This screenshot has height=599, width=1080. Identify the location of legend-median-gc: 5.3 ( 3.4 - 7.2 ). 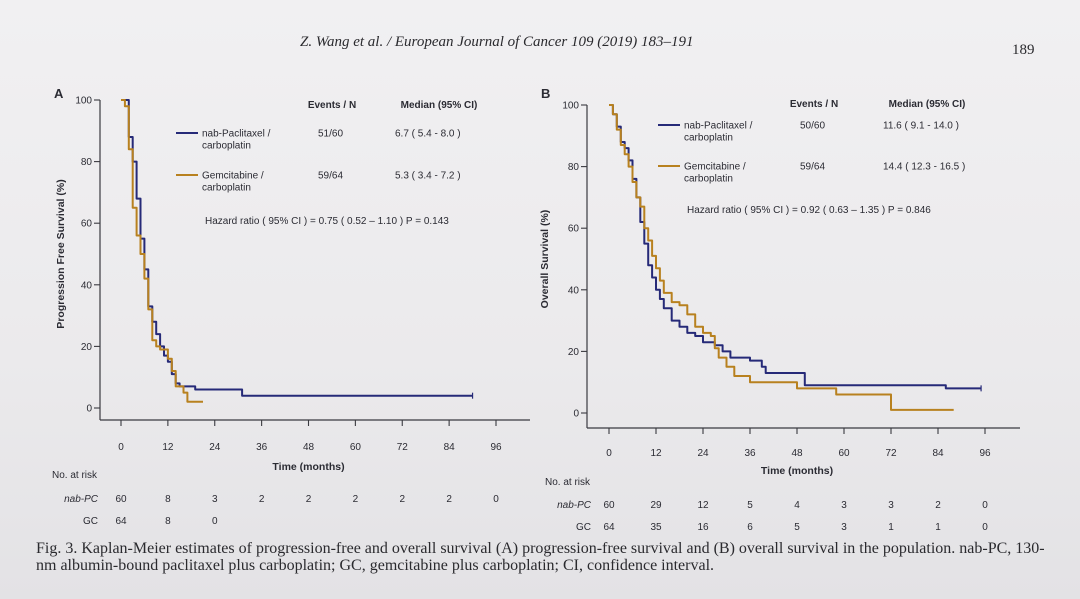
(428, 176).